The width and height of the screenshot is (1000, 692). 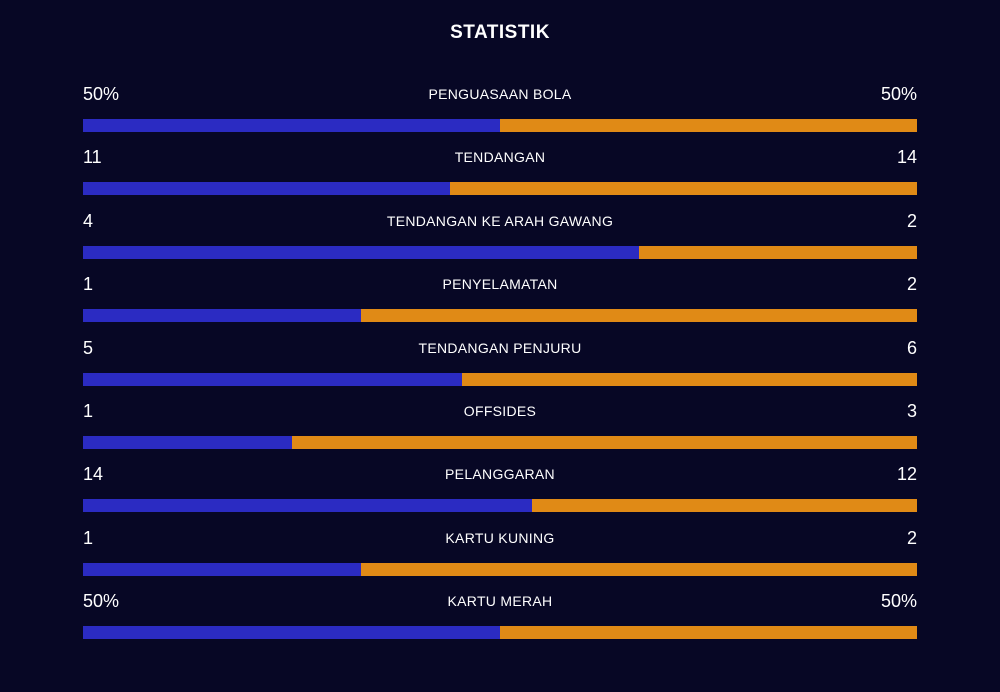 I want to click on stat-row-possession: 50% PENGUASAAN BOLA 50%, so click(x=500, y=111).